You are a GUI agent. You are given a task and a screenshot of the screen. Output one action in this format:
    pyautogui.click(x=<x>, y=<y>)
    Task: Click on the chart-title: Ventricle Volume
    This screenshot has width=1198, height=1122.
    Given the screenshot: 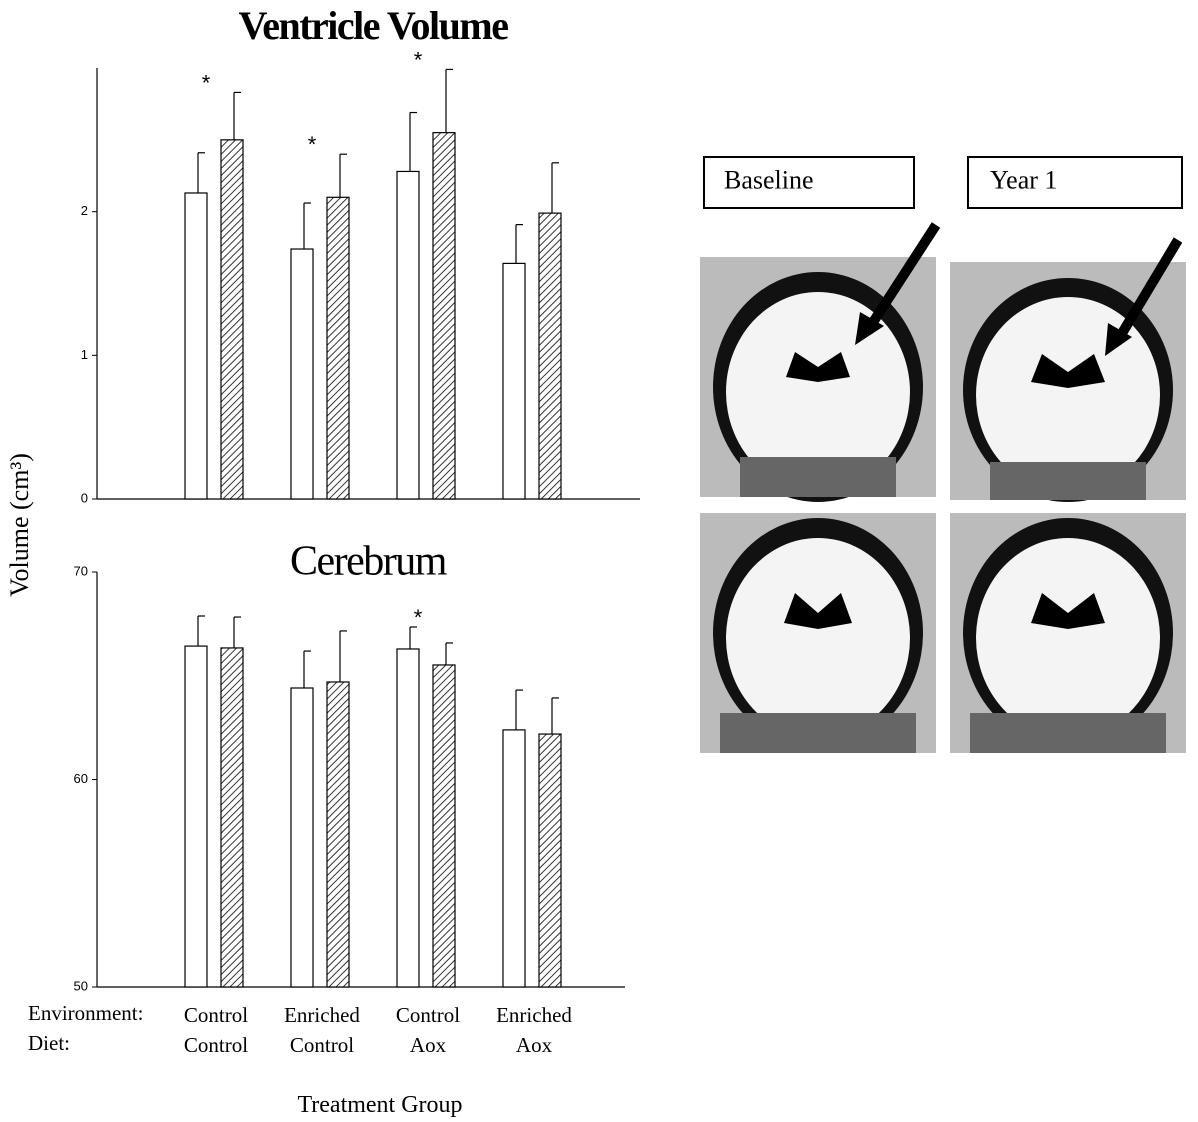 What is the action you would take?
    pyautogui.click(x=374, y=25)
    